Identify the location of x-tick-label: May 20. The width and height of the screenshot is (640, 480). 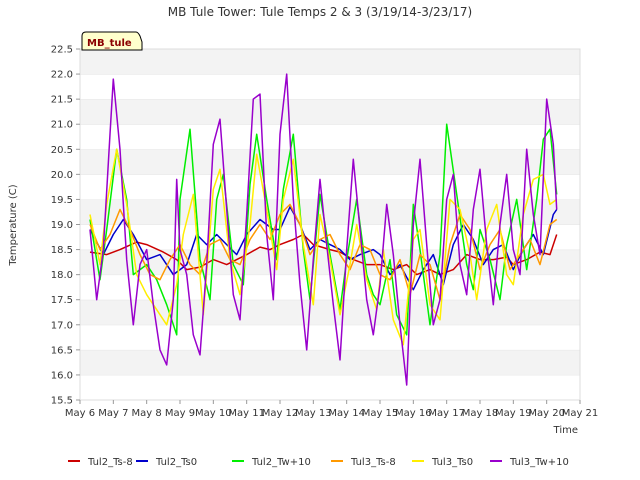
(546, 413).